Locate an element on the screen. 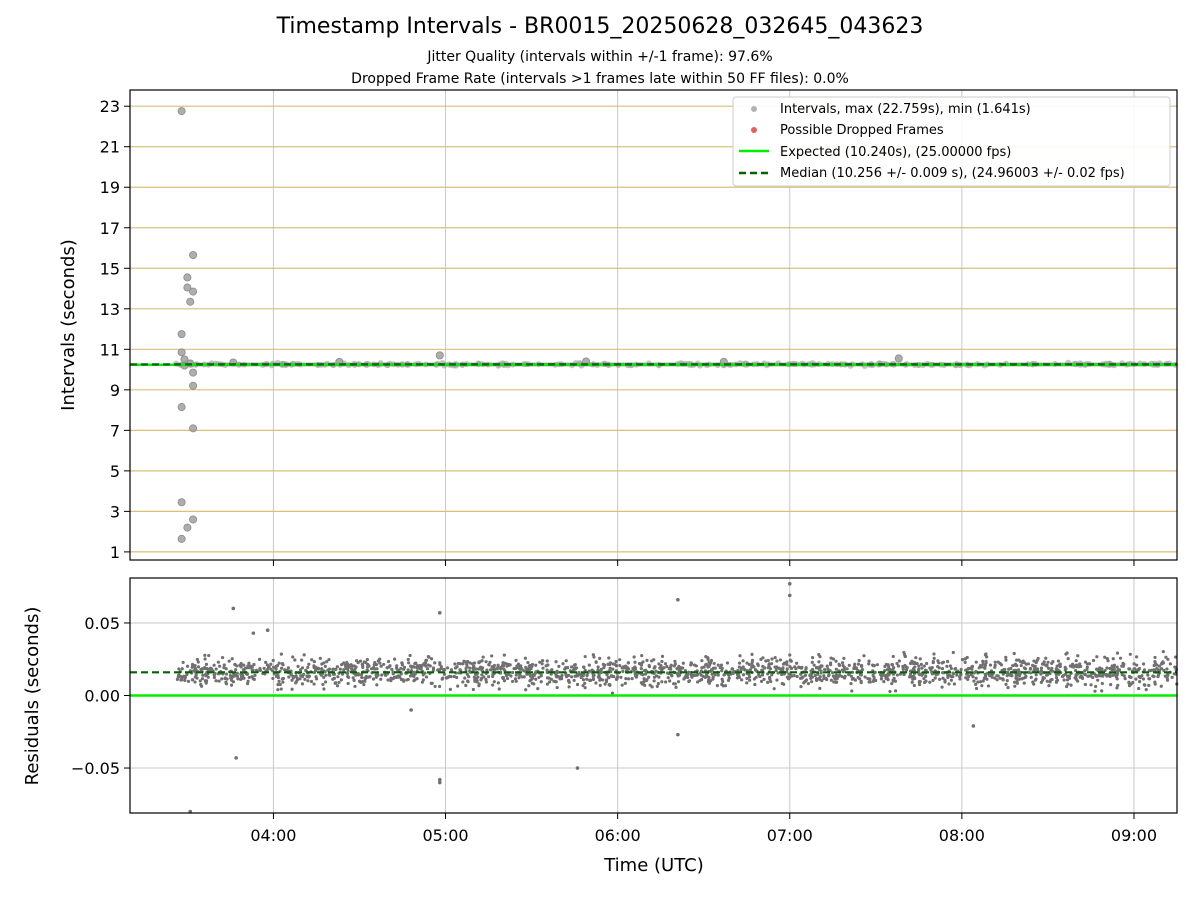 Image resolution: width=1200 pixels, height=900 pixels. legend-expected-label: Expected (10.240s), (25.00000 fps) is located at coordinates (895, 152).